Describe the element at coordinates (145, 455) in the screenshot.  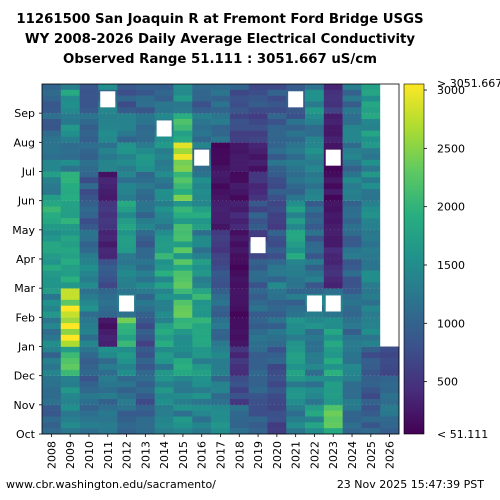
I see `x-tick-label: 2013` at that location.